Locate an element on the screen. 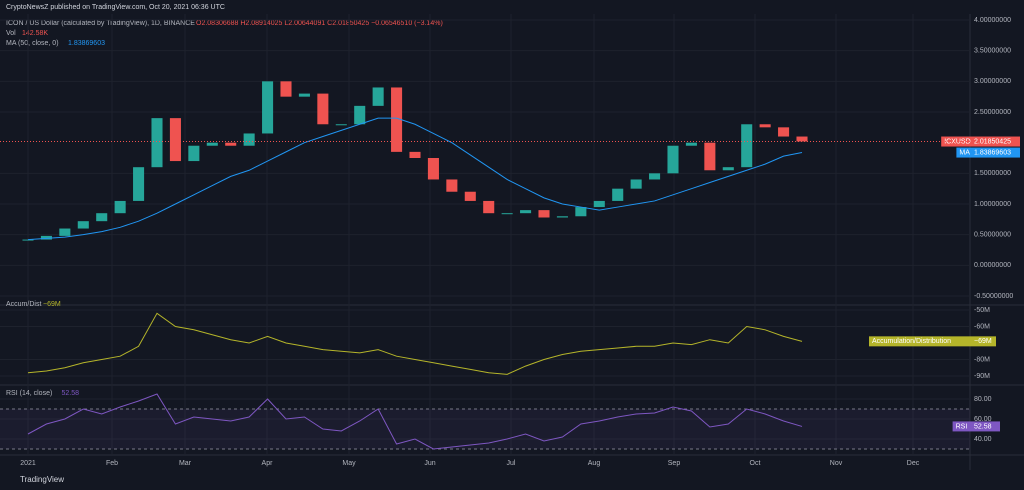 This screenshot has width=1024, height=490. badge-value: −69M is located at coordinates (983, 341).